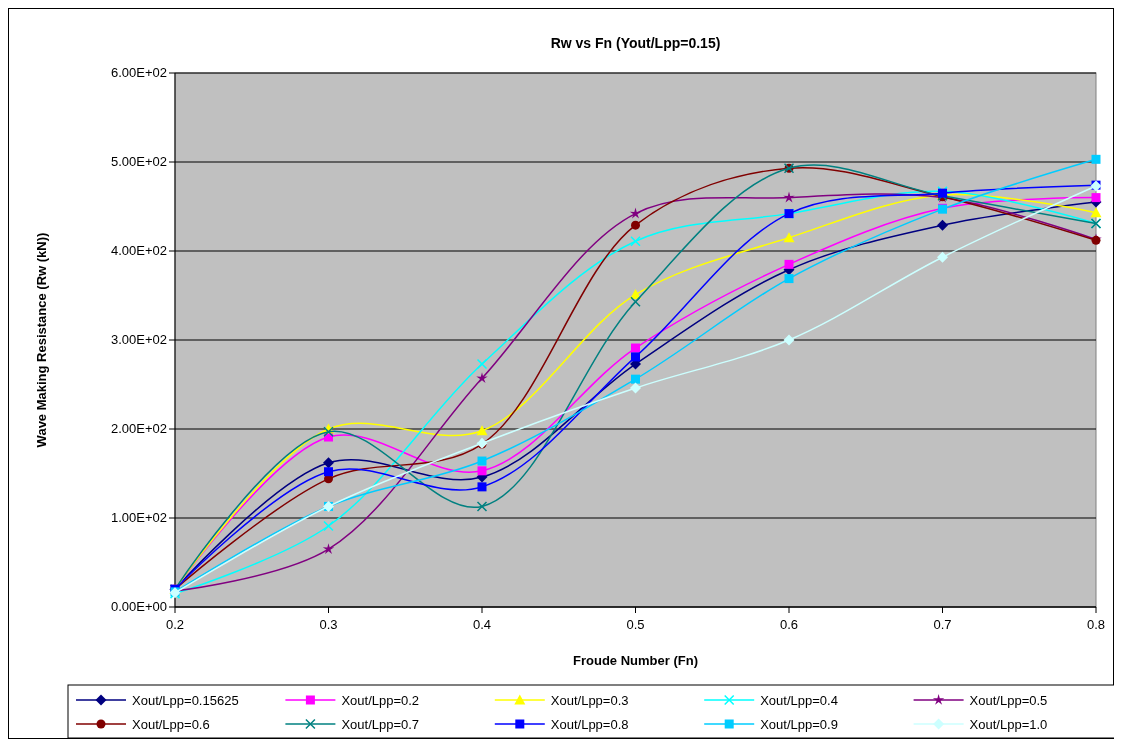  What do you see at coordinates (589, 700) in the screenshot?
I see `legend-label: Xout/Lpp=0.3` at bounding box center [589, 700].